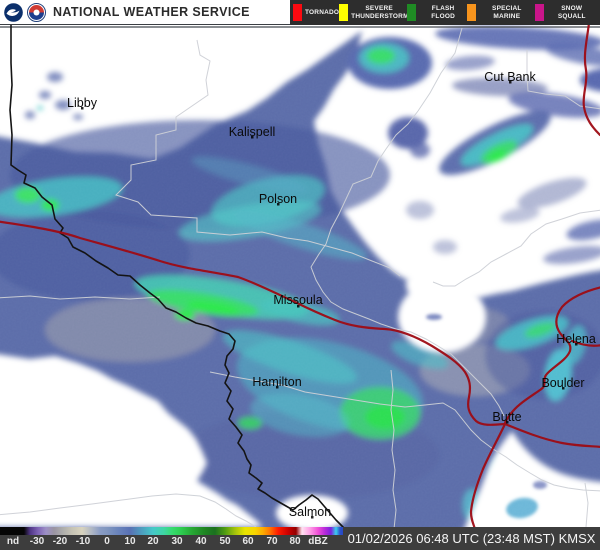 This screenshot has width=600, height=550. Describe the element at coordinates (539, 12) in the screenshot. I see `snow-squall-swatch-icon` at that location.